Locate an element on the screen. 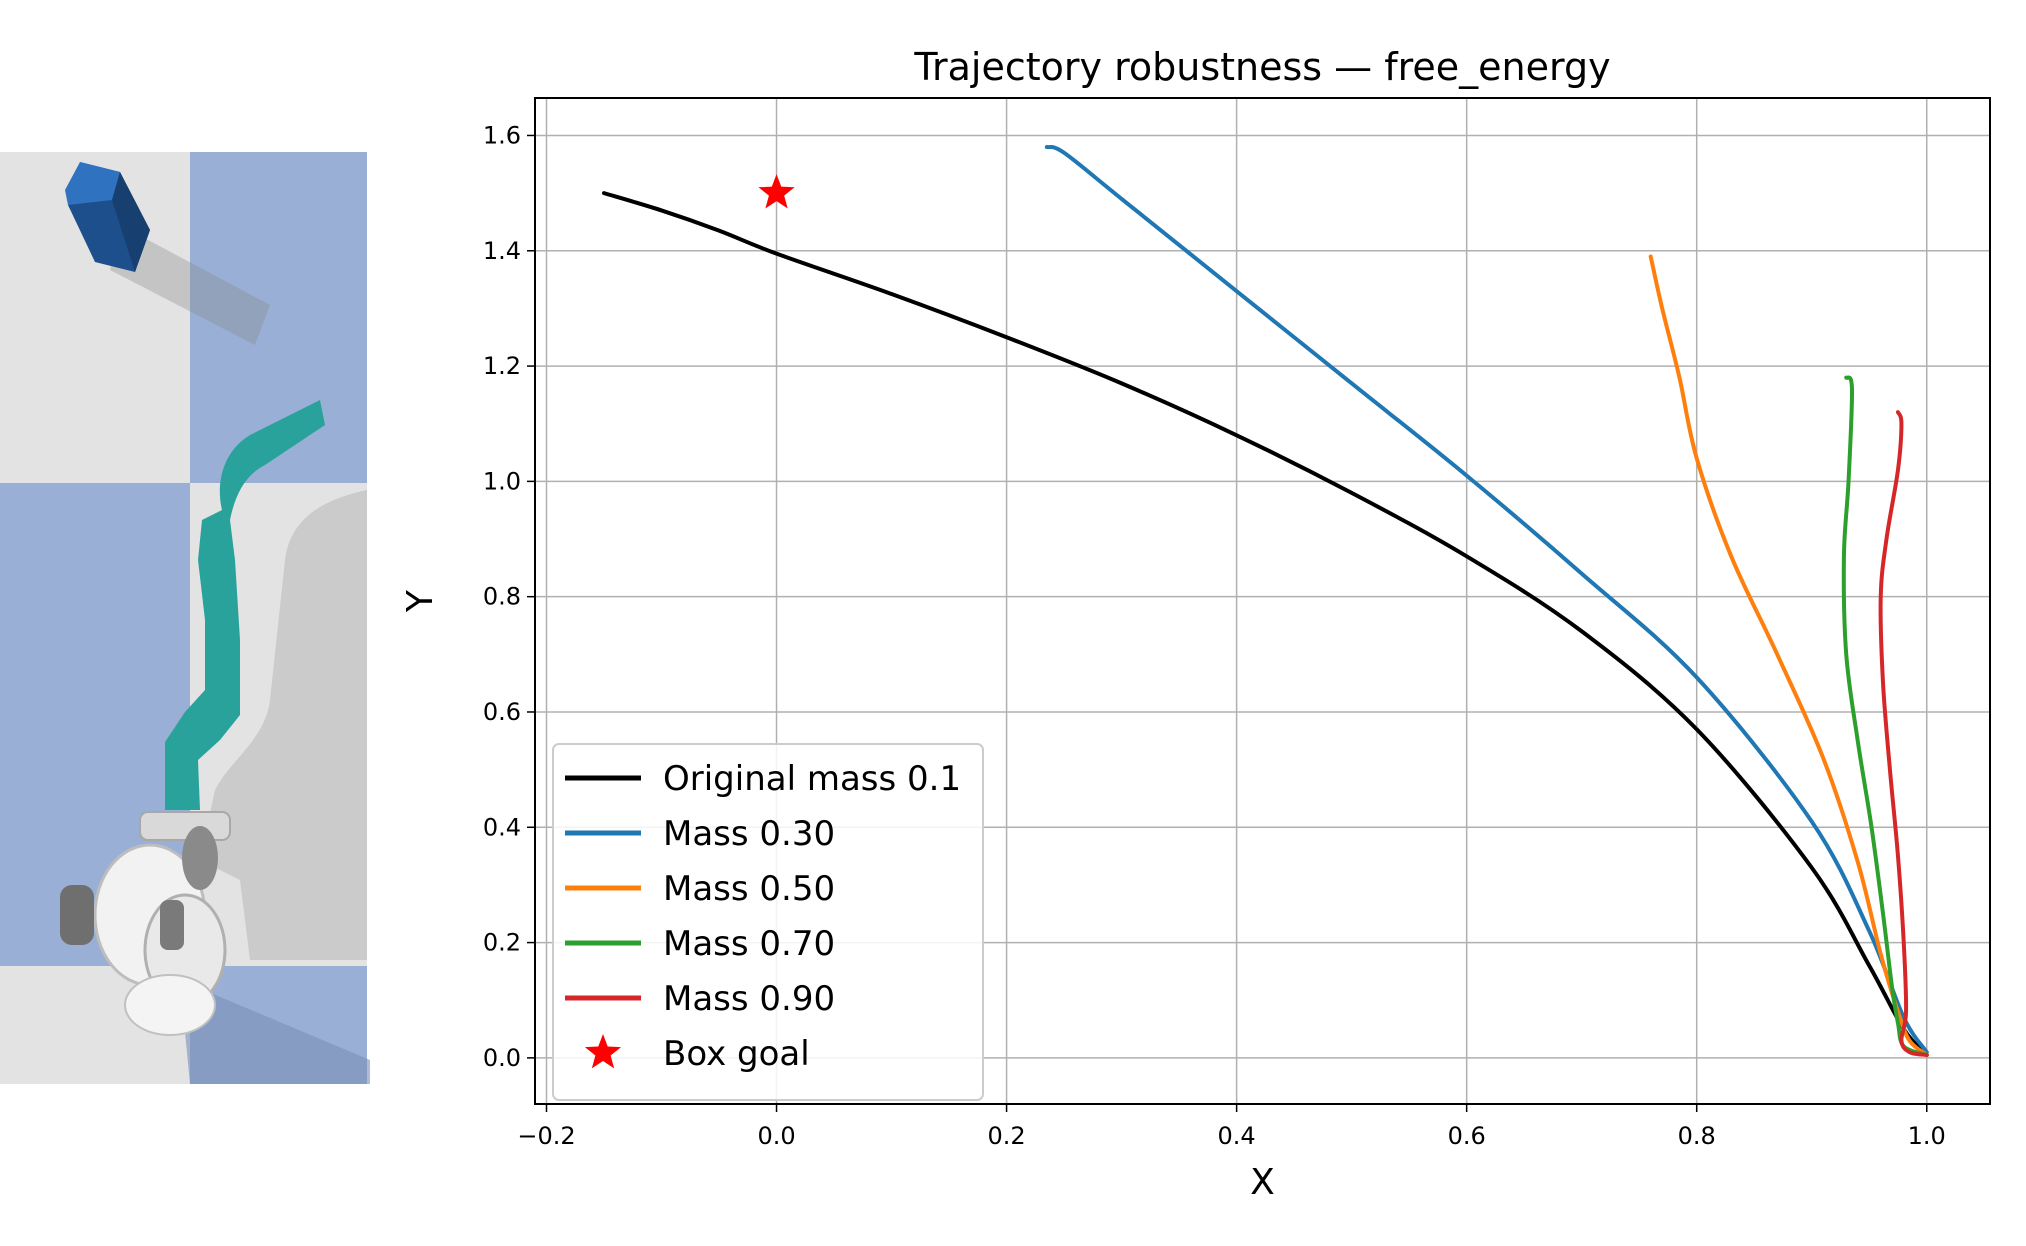 This screenshot has width=2026, height=1246. legend-label: Original mass 0.1 is located at coordinates (812, 779).